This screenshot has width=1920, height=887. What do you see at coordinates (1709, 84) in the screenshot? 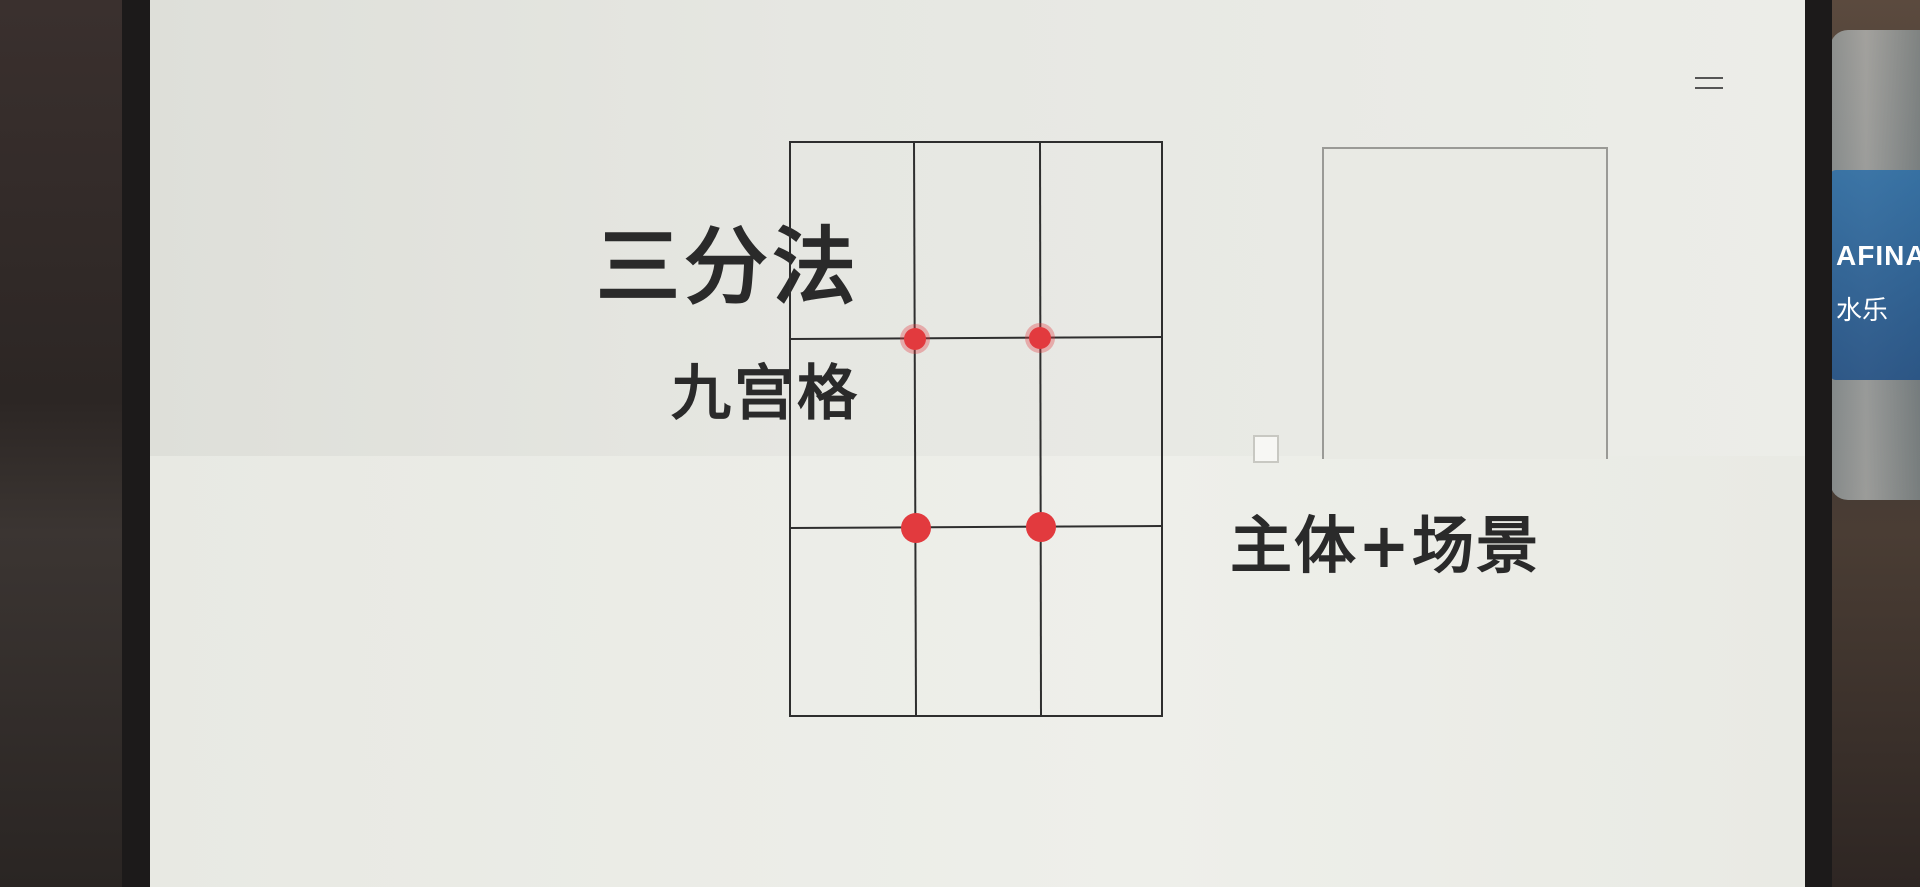
I see `hamburger-menu-icon` at bounding box center [1709, 84].